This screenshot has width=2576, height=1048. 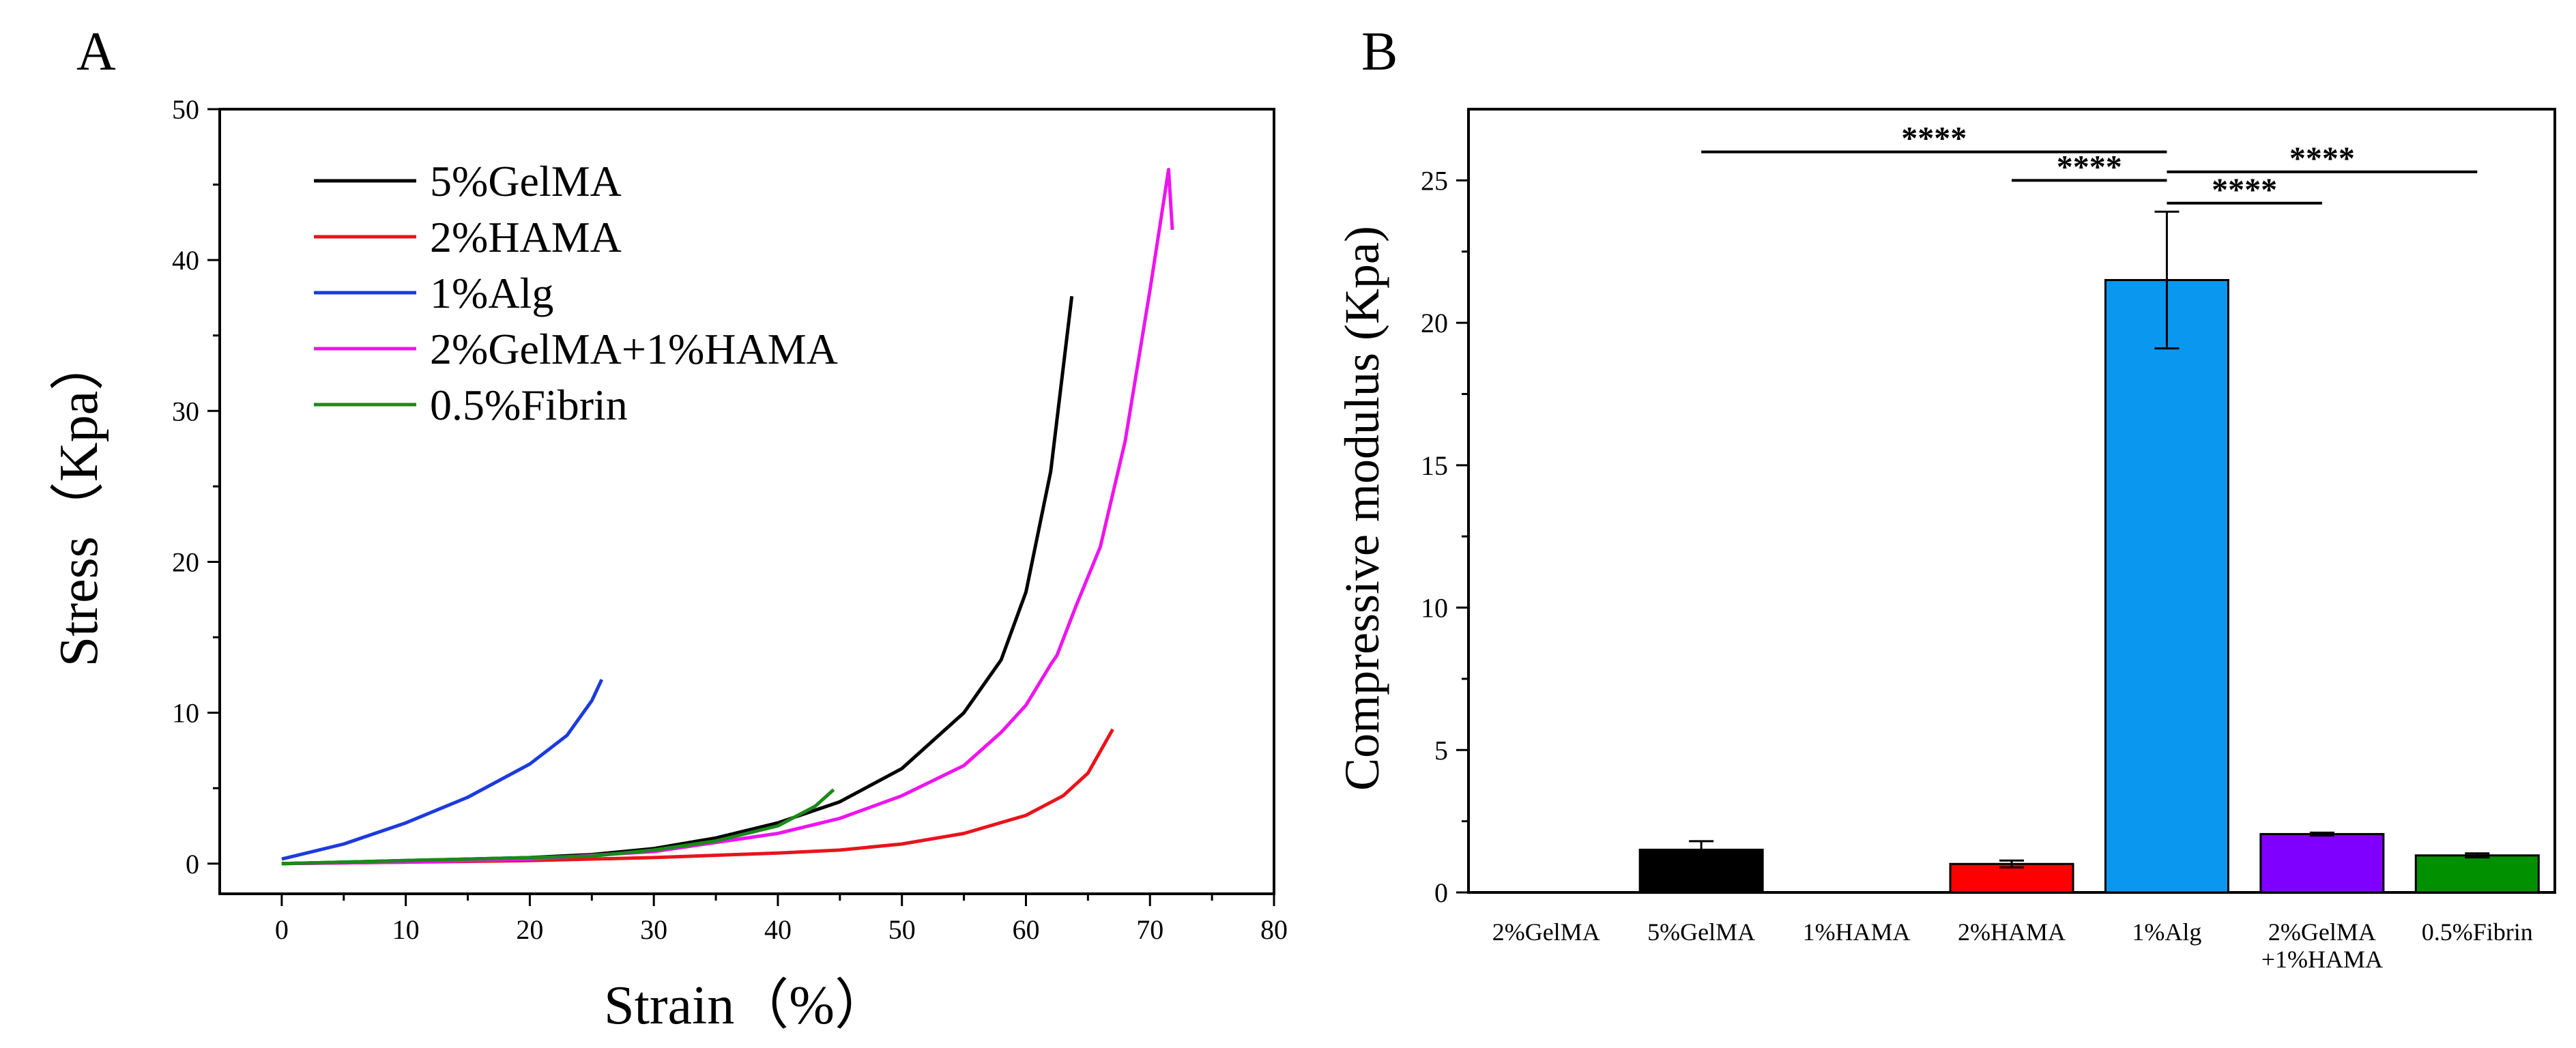 What do you see at coordinates (1434, 608) in the screenshot?
I see `b-y-tick-label: 10` at bounding box center [1434, 608].